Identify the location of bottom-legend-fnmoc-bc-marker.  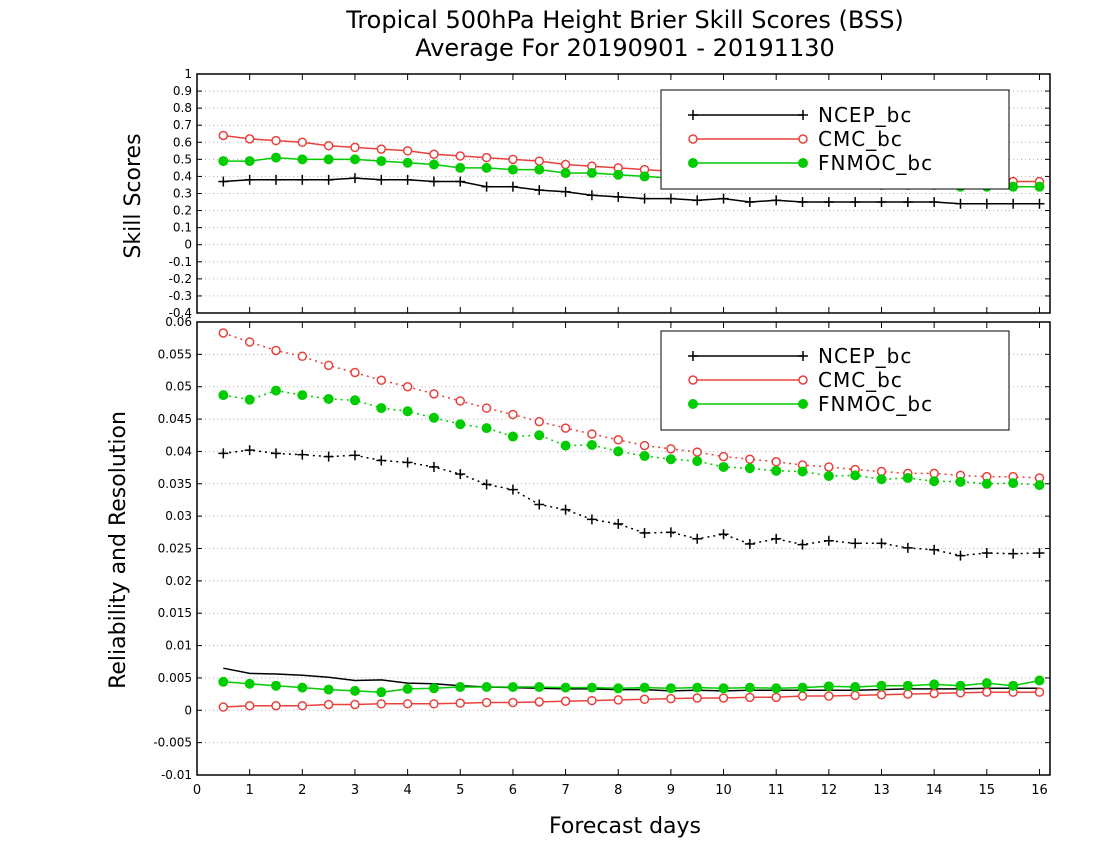
(693, 404).